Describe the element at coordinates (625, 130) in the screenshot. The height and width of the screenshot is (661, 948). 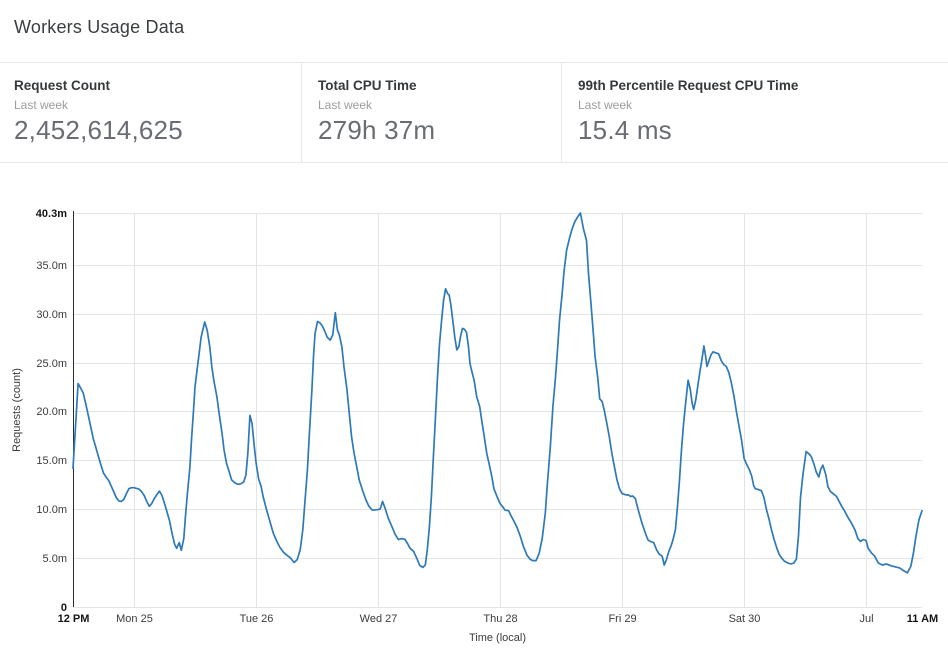
I see `stat-value: 15.4 ms` at that location.